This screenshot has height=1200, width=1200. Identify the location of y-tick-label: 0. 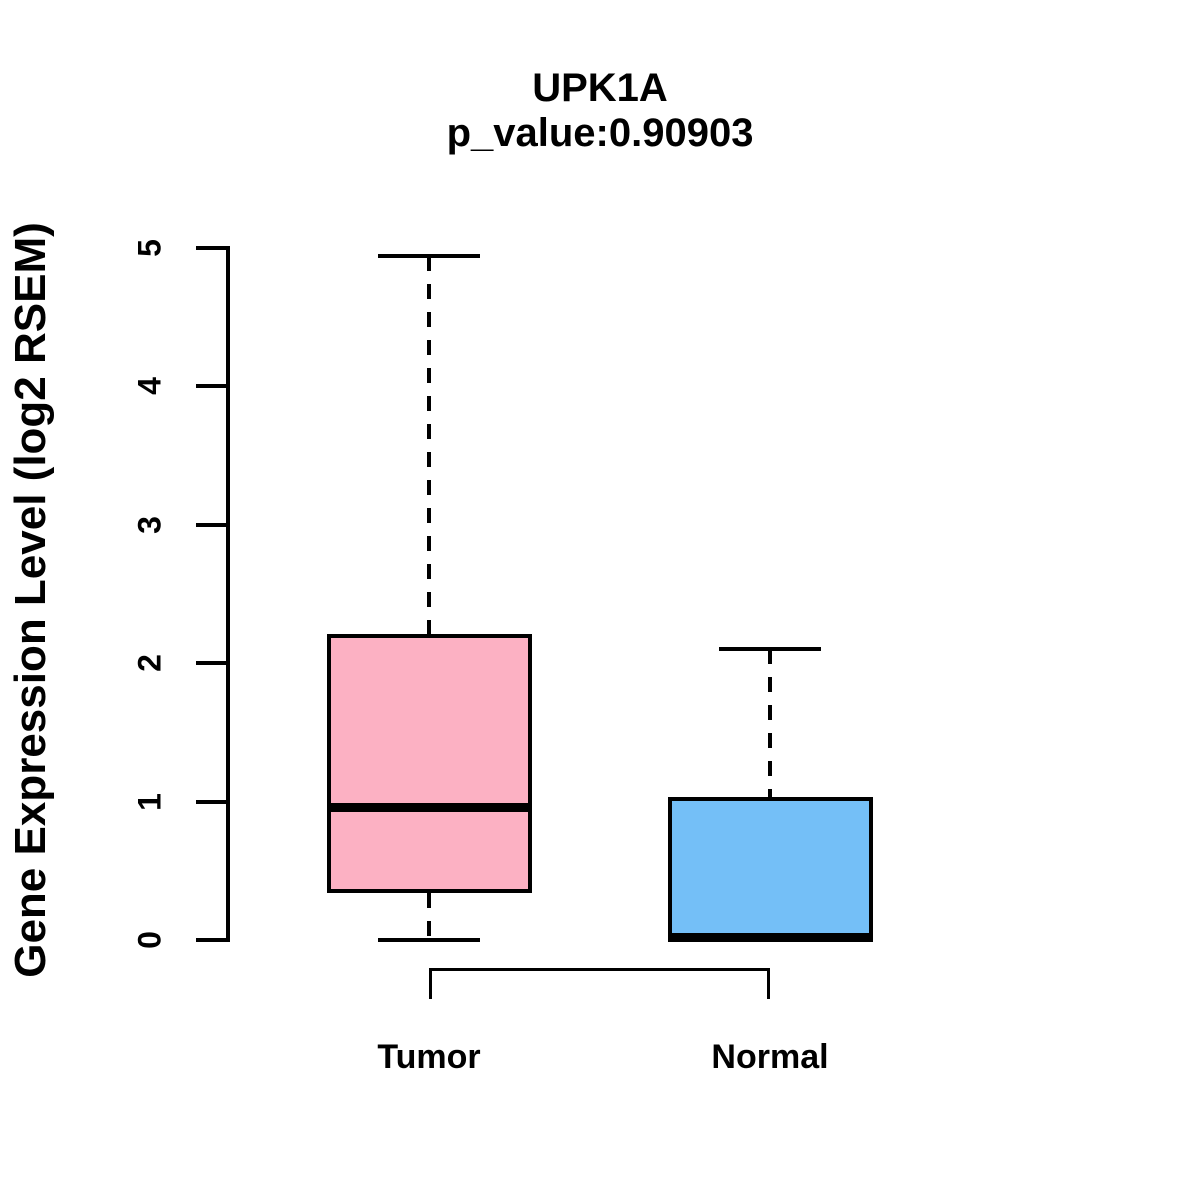
(149, 940).